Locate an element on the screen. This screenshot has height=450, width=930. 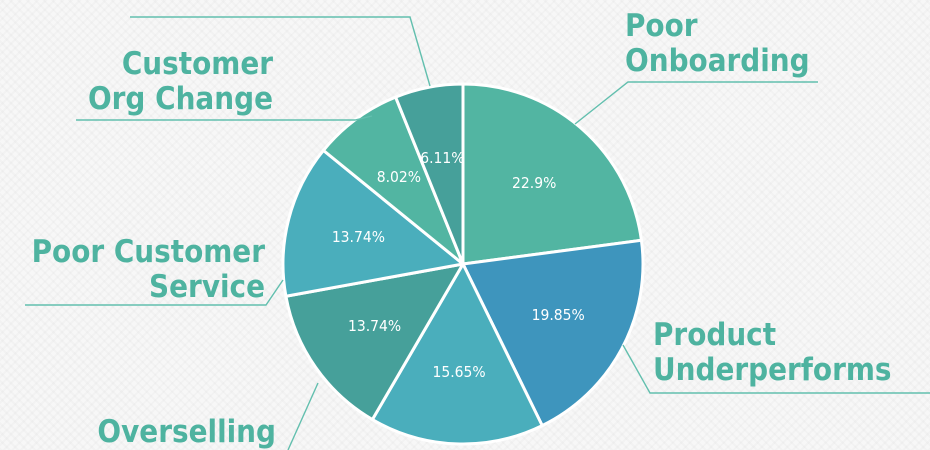
slice-category-label-line: Underperforms is located at coordinates (772, 370).